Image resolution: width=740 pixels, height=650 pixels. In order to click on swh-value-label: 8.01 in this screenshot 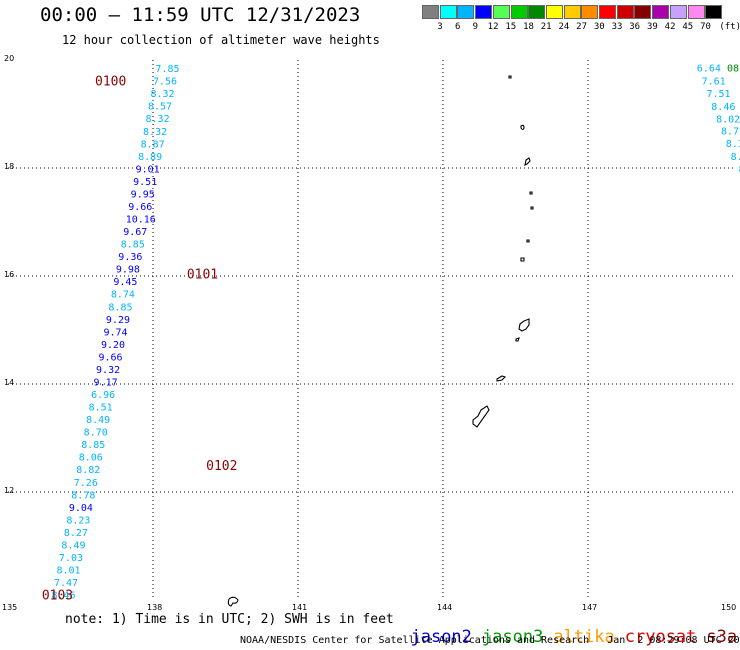, I will do `click(68, 571)`.